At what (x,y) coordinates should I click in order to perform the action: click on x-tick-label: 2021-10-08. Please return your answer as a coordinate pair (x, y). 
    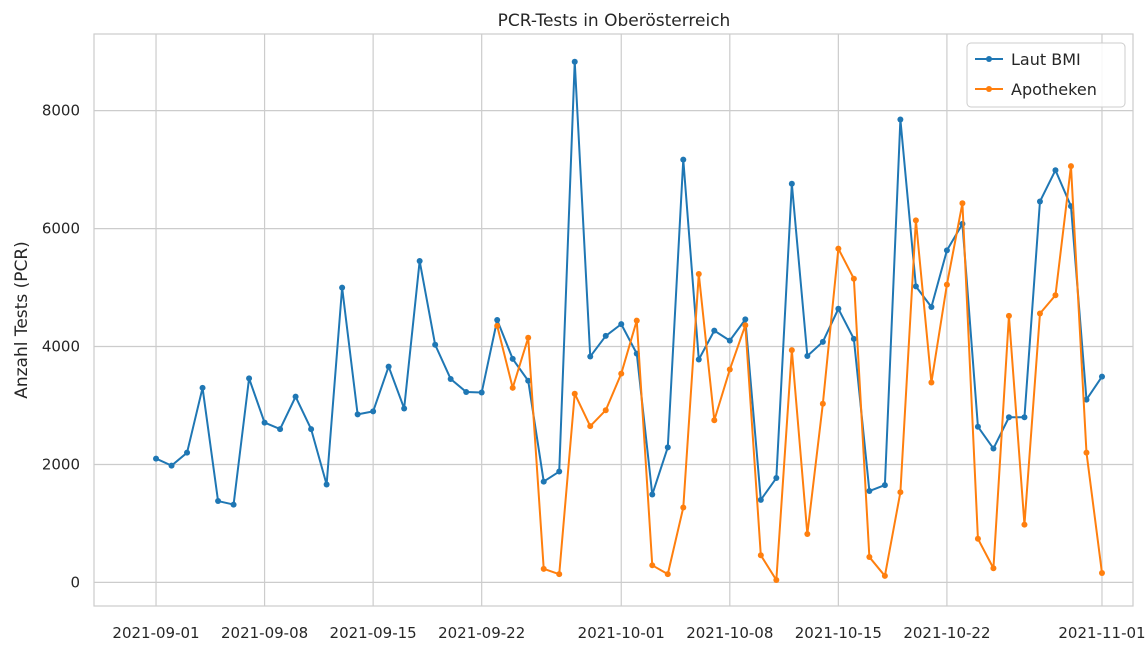
    Looking at the image, I should click on (729, 633).